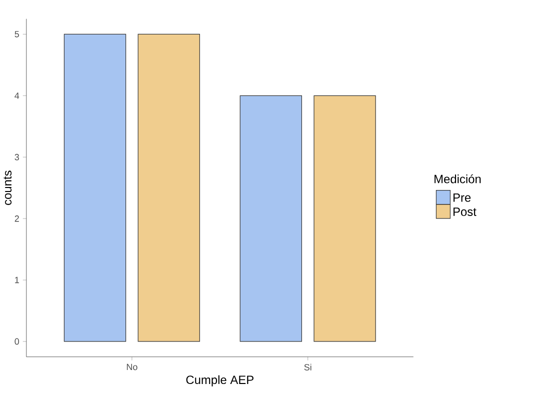 The image size is (560, 406). What do you see at coordinates (220, 380) in the screenshot?
I see `x-axis-title: Cumple AEP` at bounding box center [220, 380].